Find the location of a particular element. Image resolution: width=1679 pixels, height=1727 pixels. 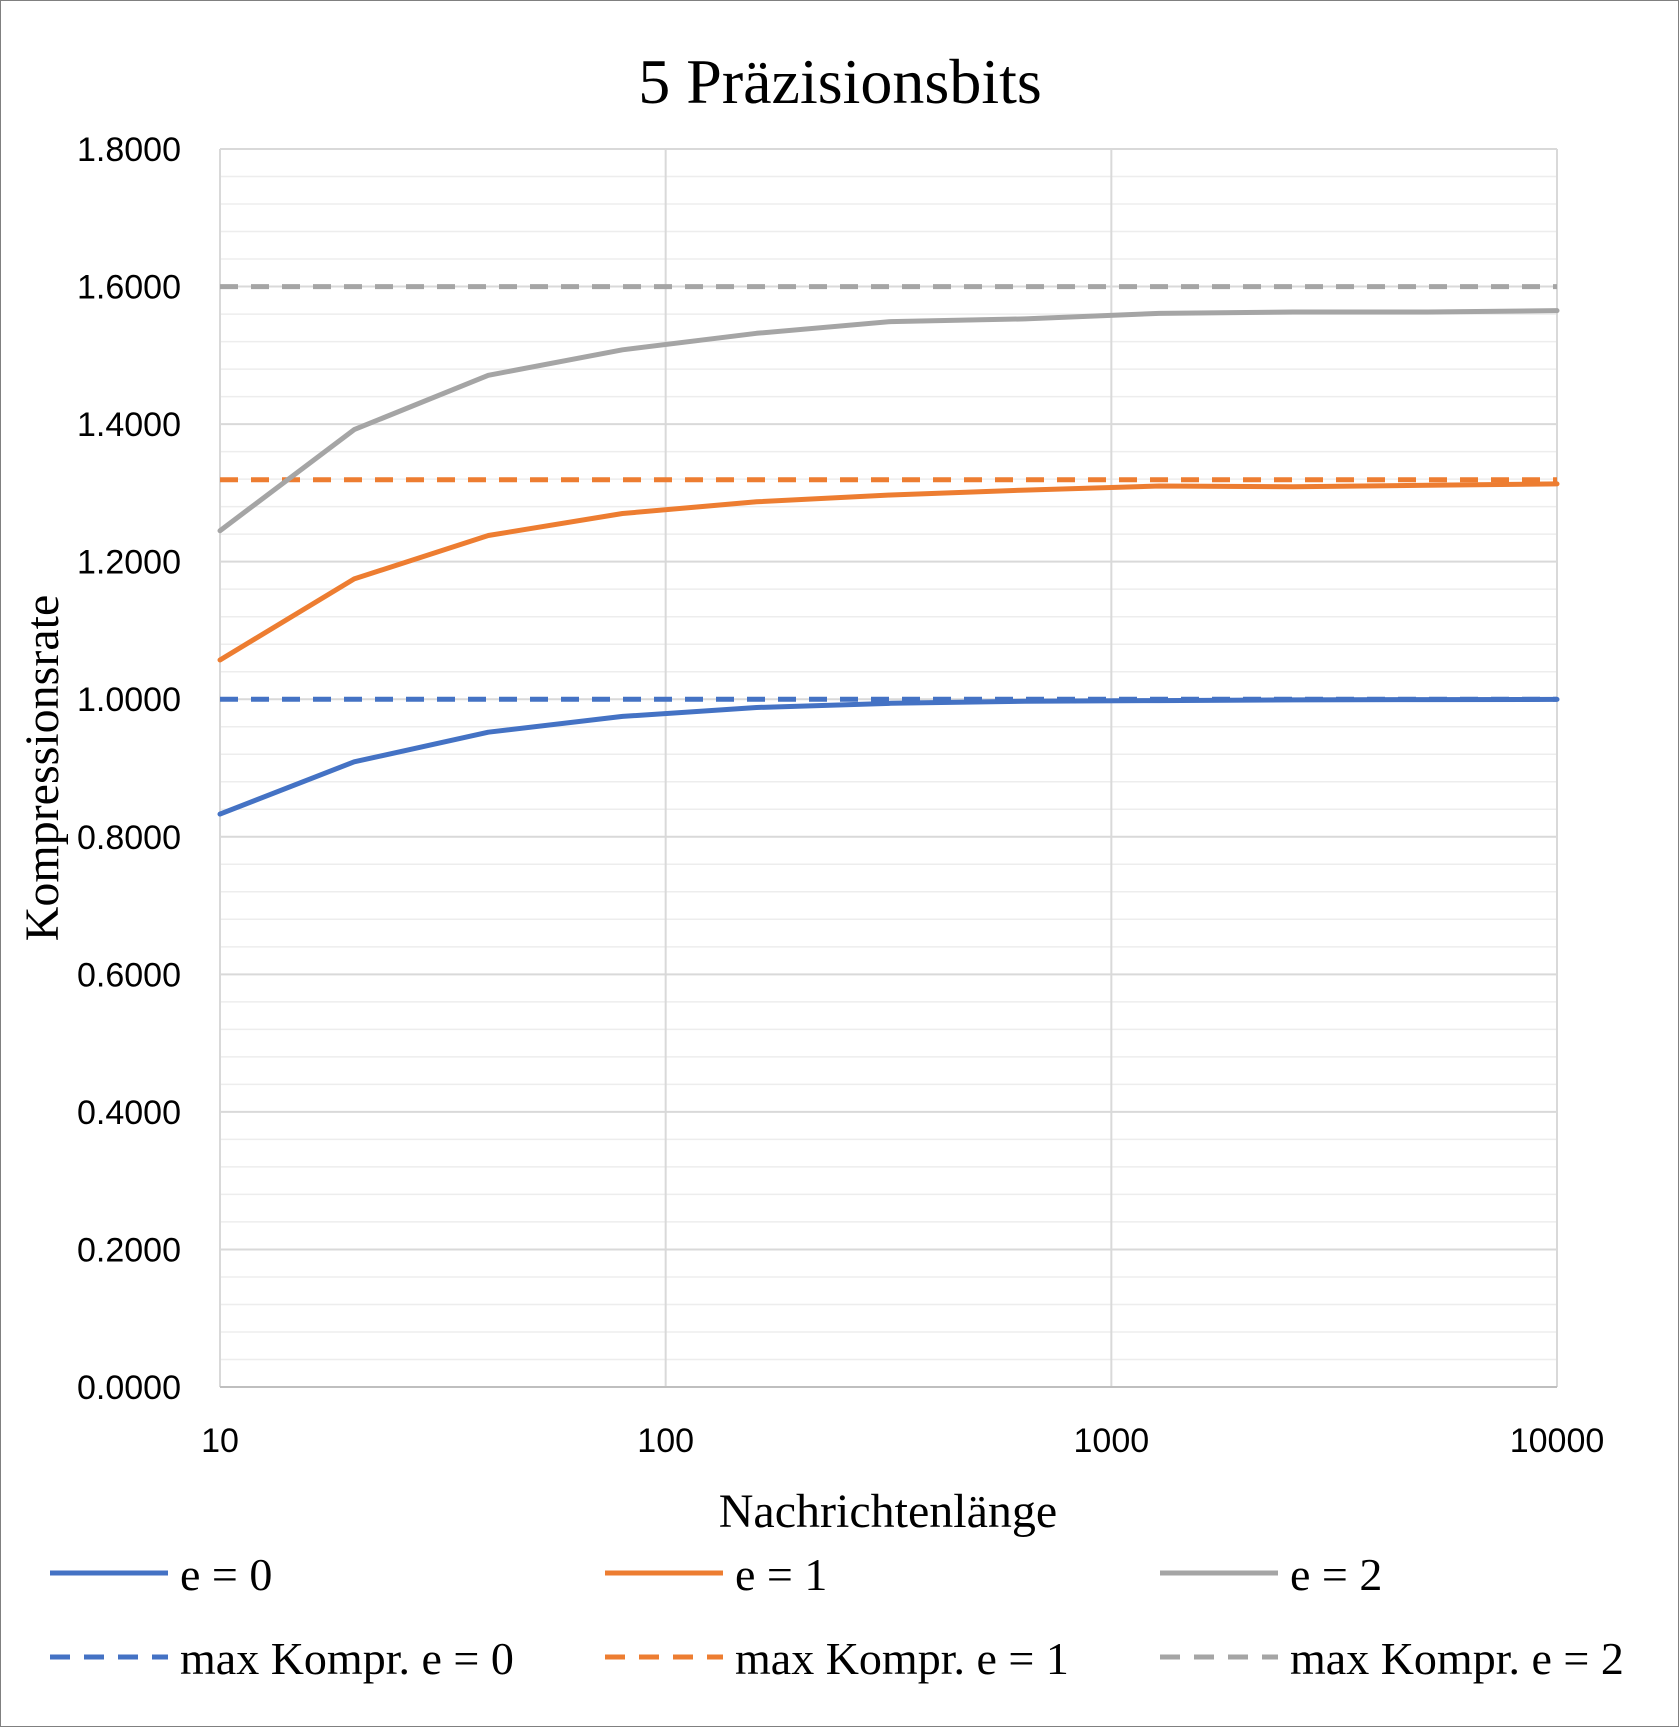

x-tick-labels: 10 100 1000 10000 is located at coordinates (902, 1441).